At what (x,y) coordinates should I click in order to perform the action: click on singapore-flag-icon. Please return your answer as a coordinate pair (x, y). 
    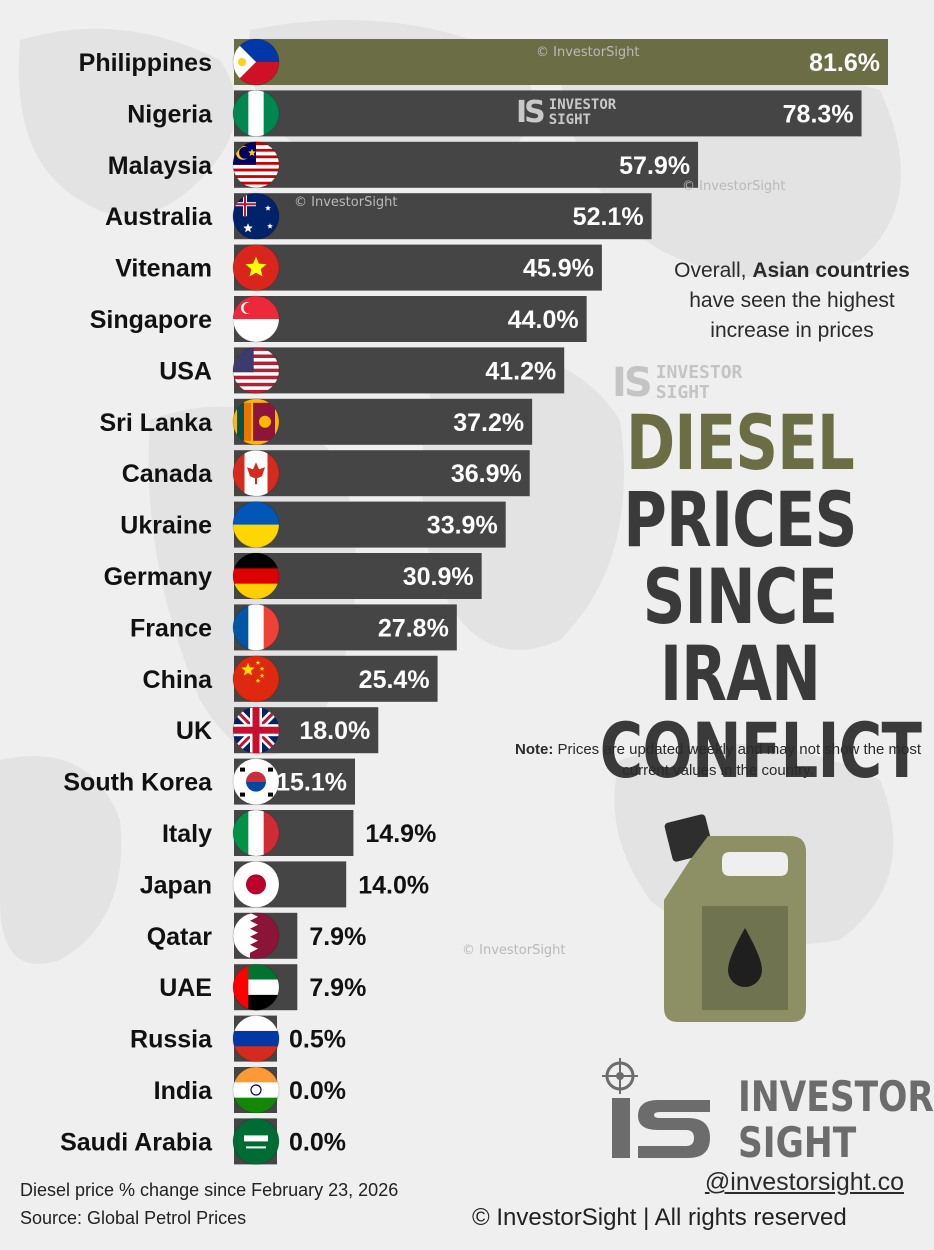
    Looking at the image, I should click on (256, 319).